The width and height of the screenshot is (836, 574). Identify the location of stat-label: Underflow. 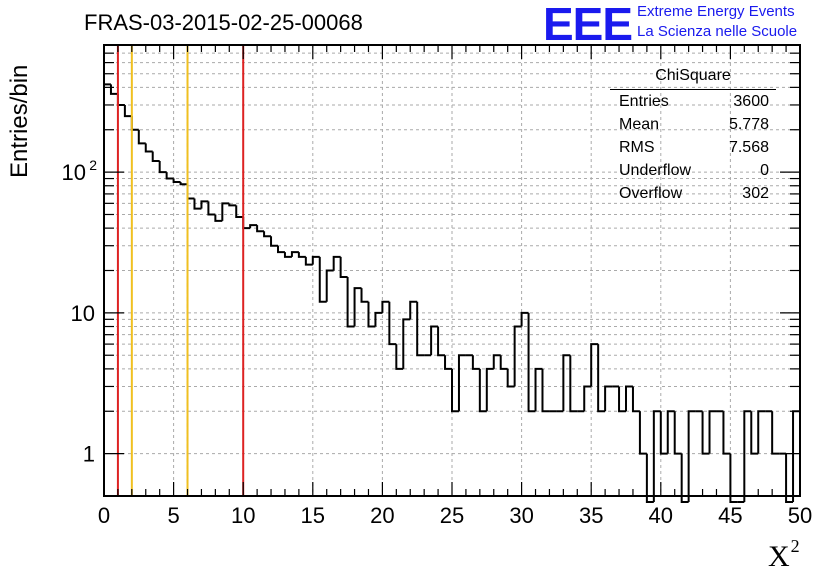
(655, 170).